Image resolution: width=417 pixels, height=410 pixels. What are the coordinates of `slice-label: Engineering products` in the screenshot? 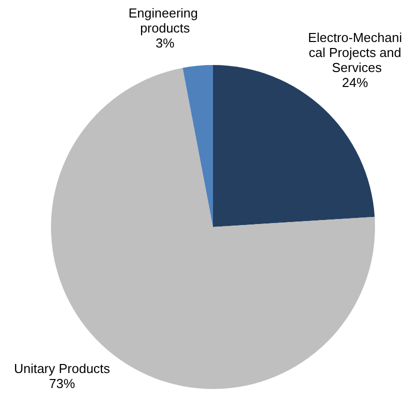 It's located at (165, 21).